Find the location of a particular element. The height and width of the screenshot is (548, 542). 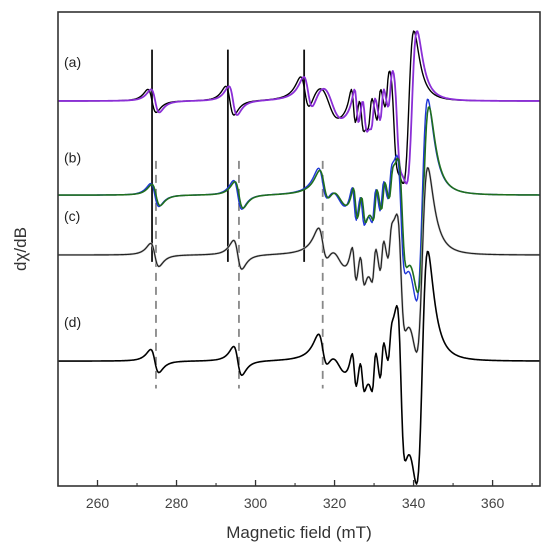

x-tick-label-260: 260 is located at coordinates (98, 503).